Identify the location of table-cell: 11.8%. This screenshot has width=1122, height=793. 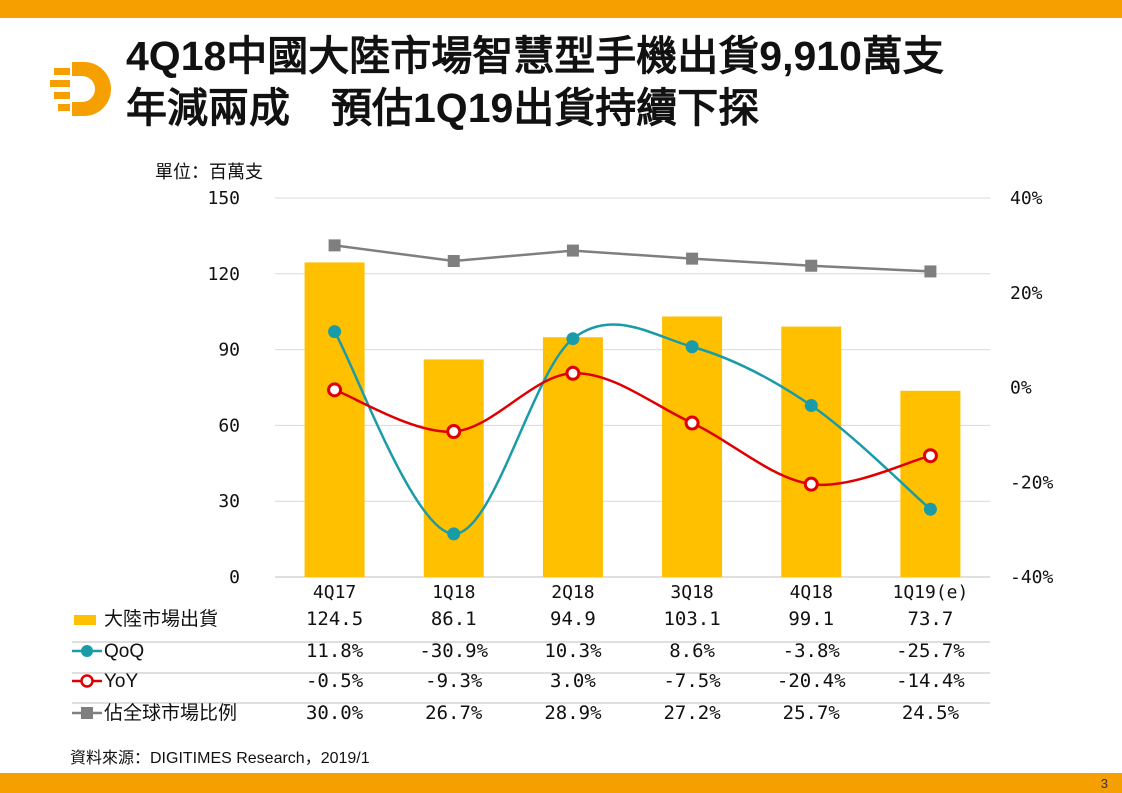
(335, 651).